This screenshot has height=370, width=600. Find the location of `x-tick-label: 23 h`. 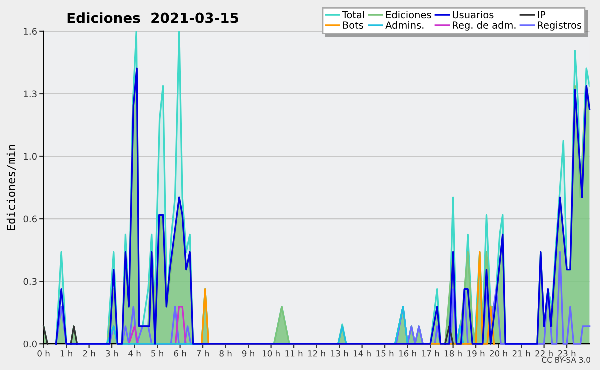

x-tick-label: 23 h is located at coordinates (567, 353).